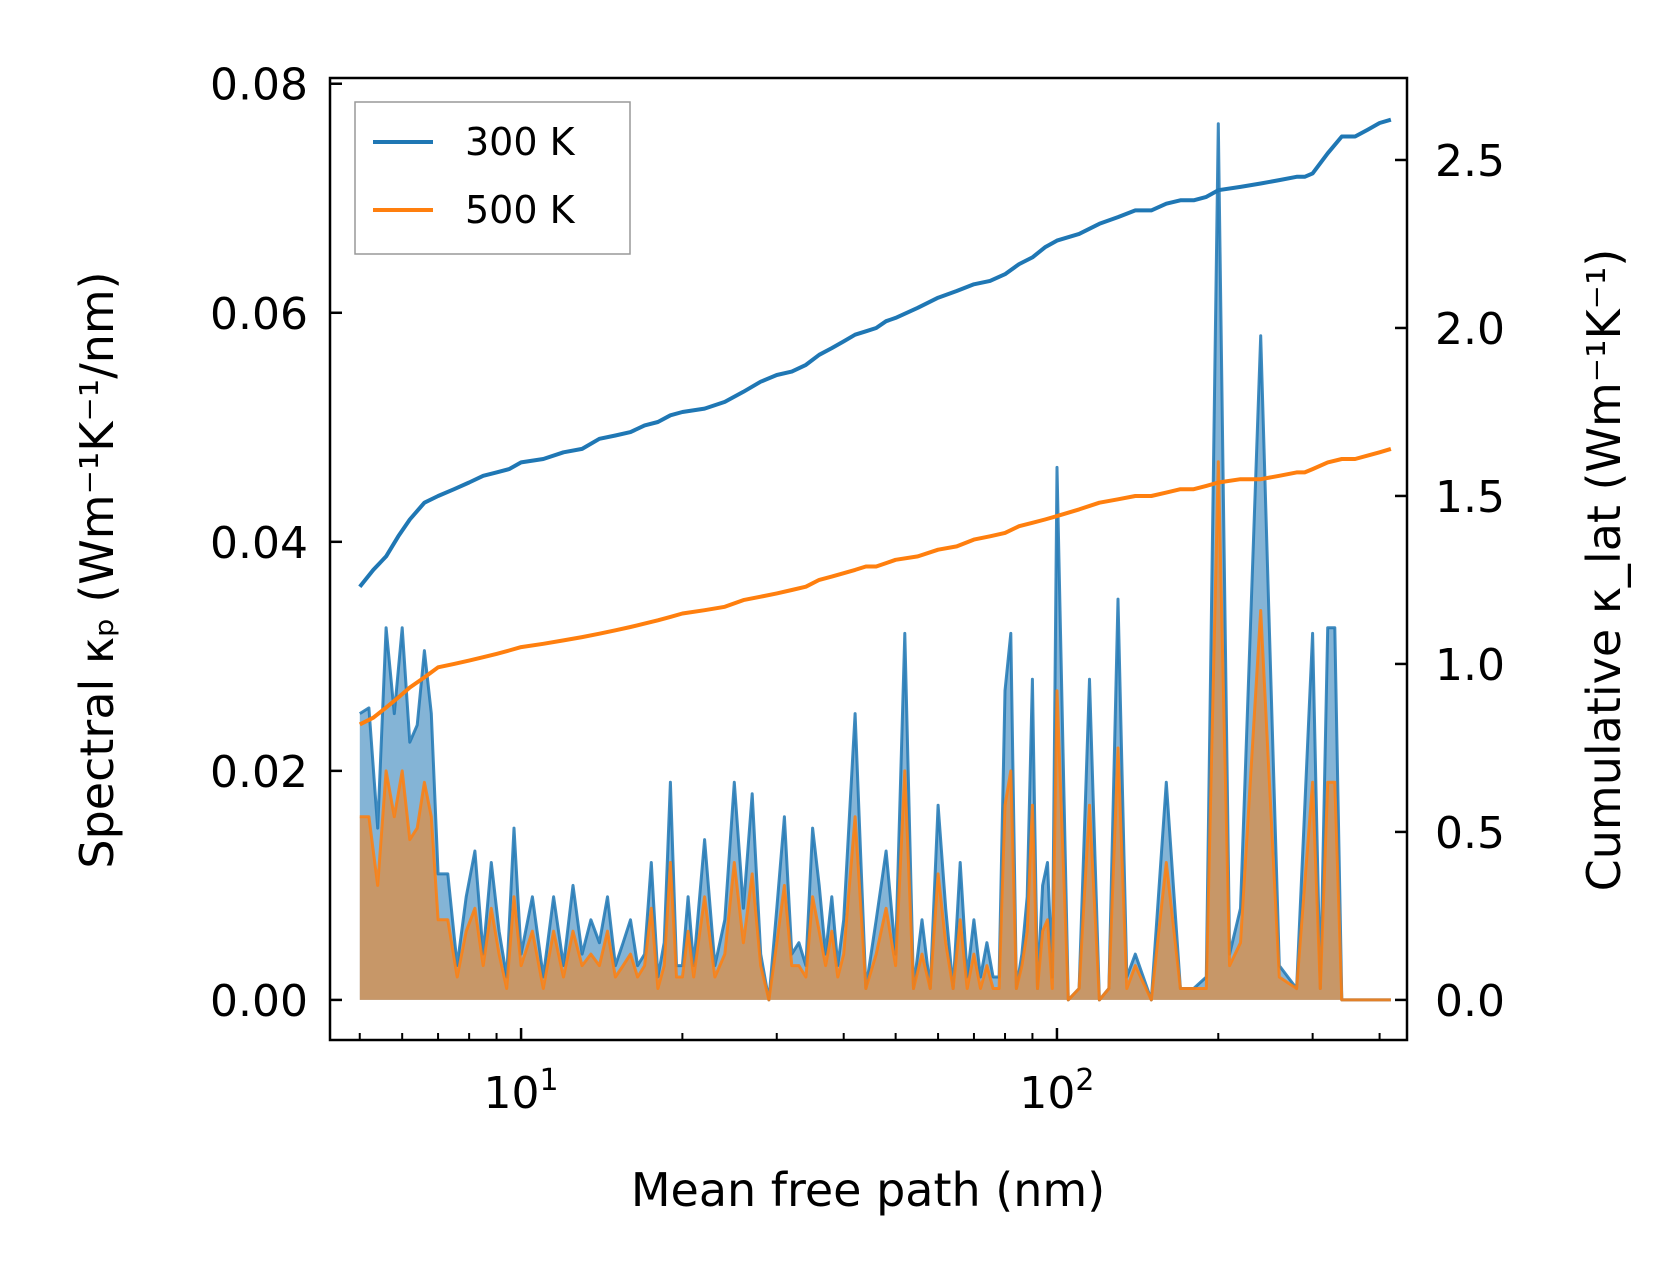 The height and width of the screenshot is (1271, 1679). What do you see at coordinates (520, 210) in the screenshot?
I see `legend-label-500k: 500 K` at bounding box center [520, 210].